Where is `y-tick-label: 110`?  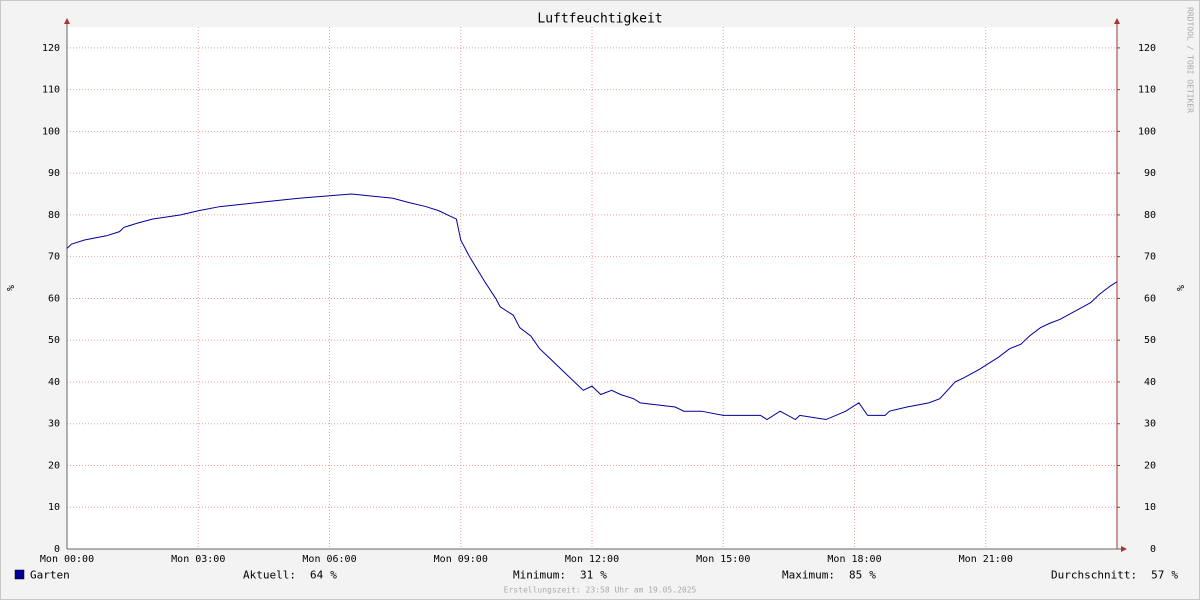
y-tick-label: 110 is located at coordinates (51, 90).